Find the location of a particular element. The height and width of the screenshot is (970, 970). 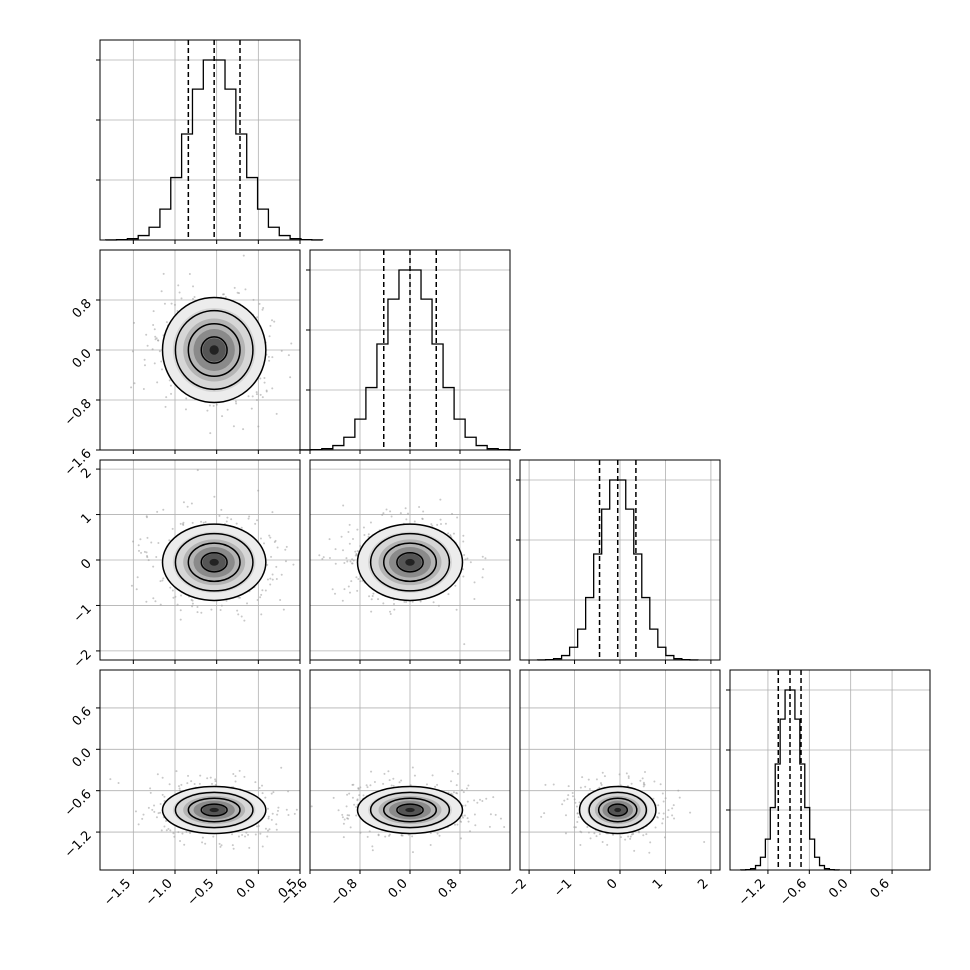

x-tick-label: −1.0 is located at coordinates (159, 892).